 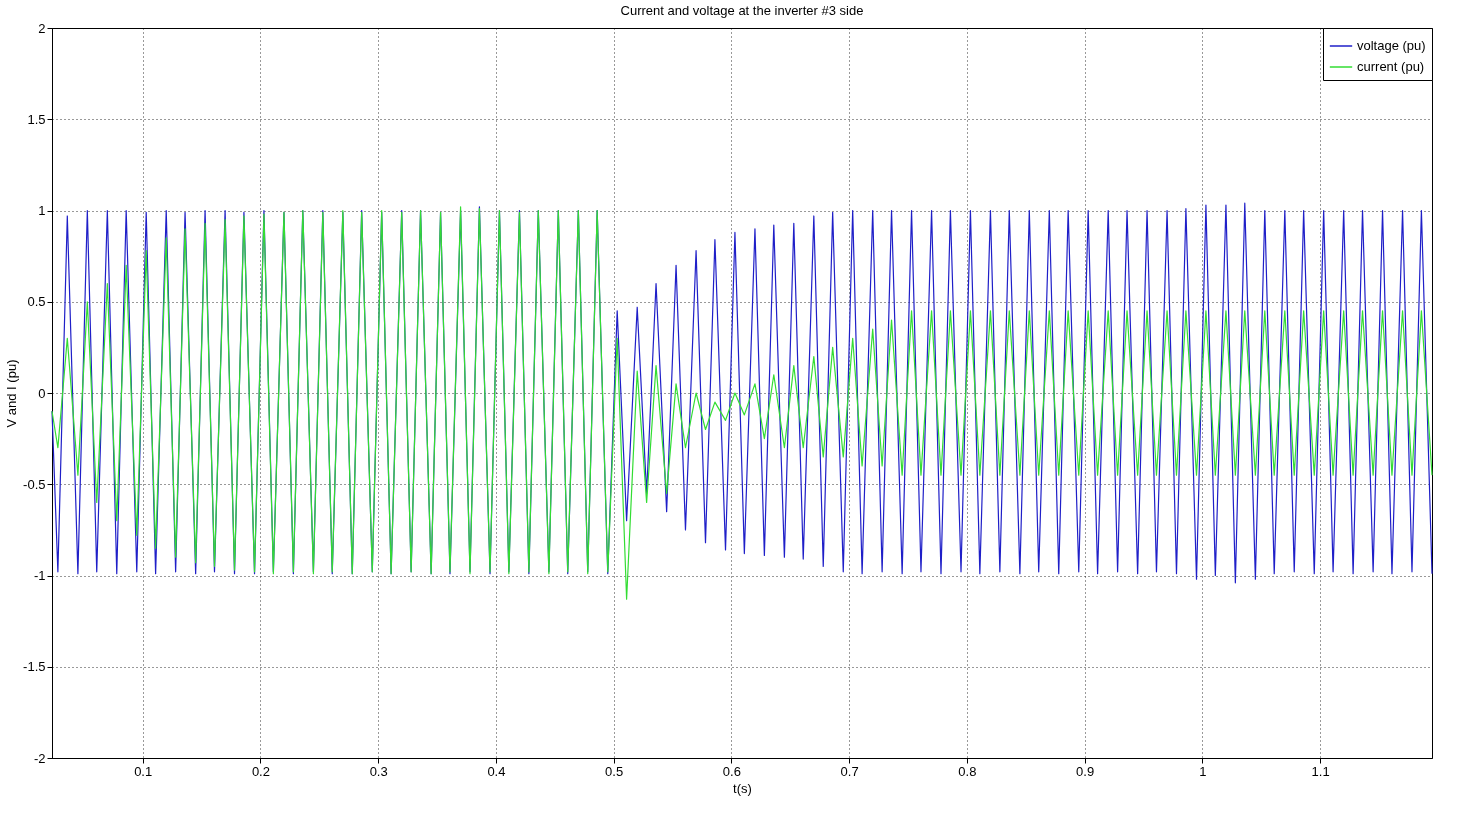 What do you see at coordinates (378, 771) in the screenshot?
I see `x-tick-label: 0.3` at bounding box center [378, 771].